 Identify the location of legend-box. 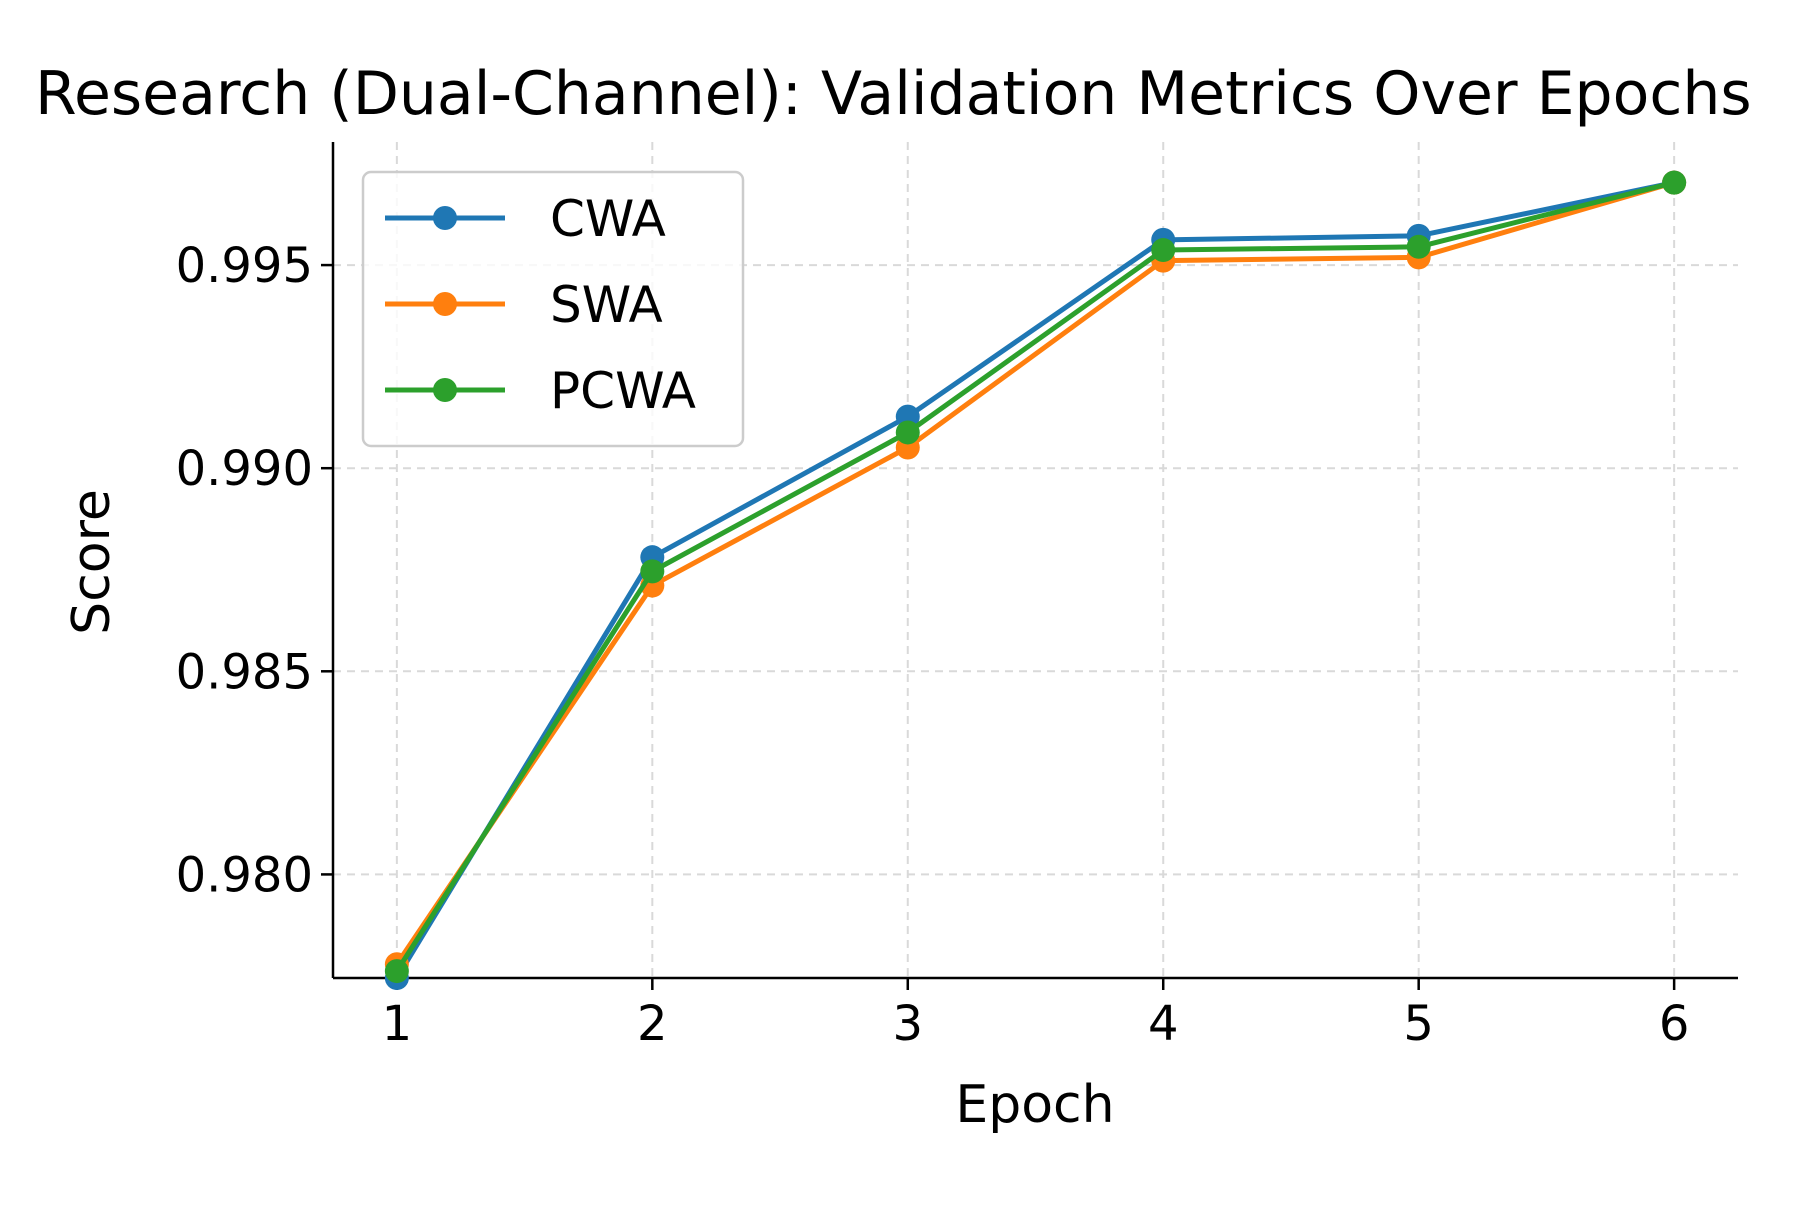
(553, 309).